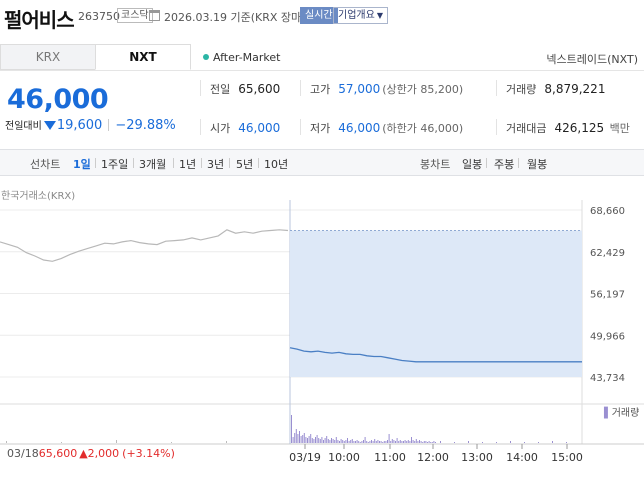 Image resolution: width=644 pixels, height=480 pixels. I want to click on x-tick-label: 15:00, so click(567, 457).